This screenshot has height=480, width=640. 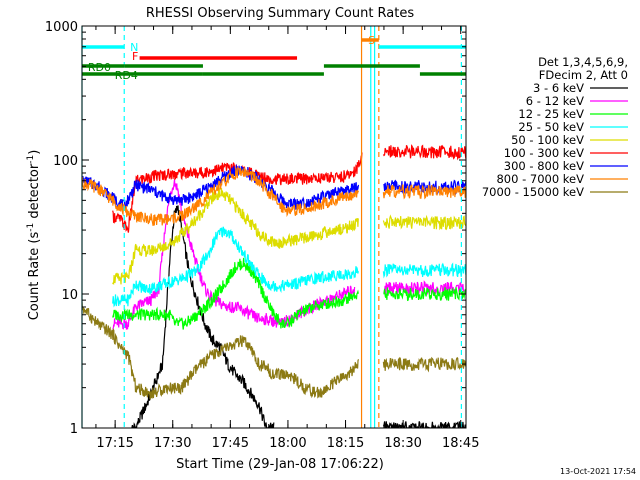 I want to click on timestamp: 13-Oct-2021 17:54, so click(x=598, y=471).